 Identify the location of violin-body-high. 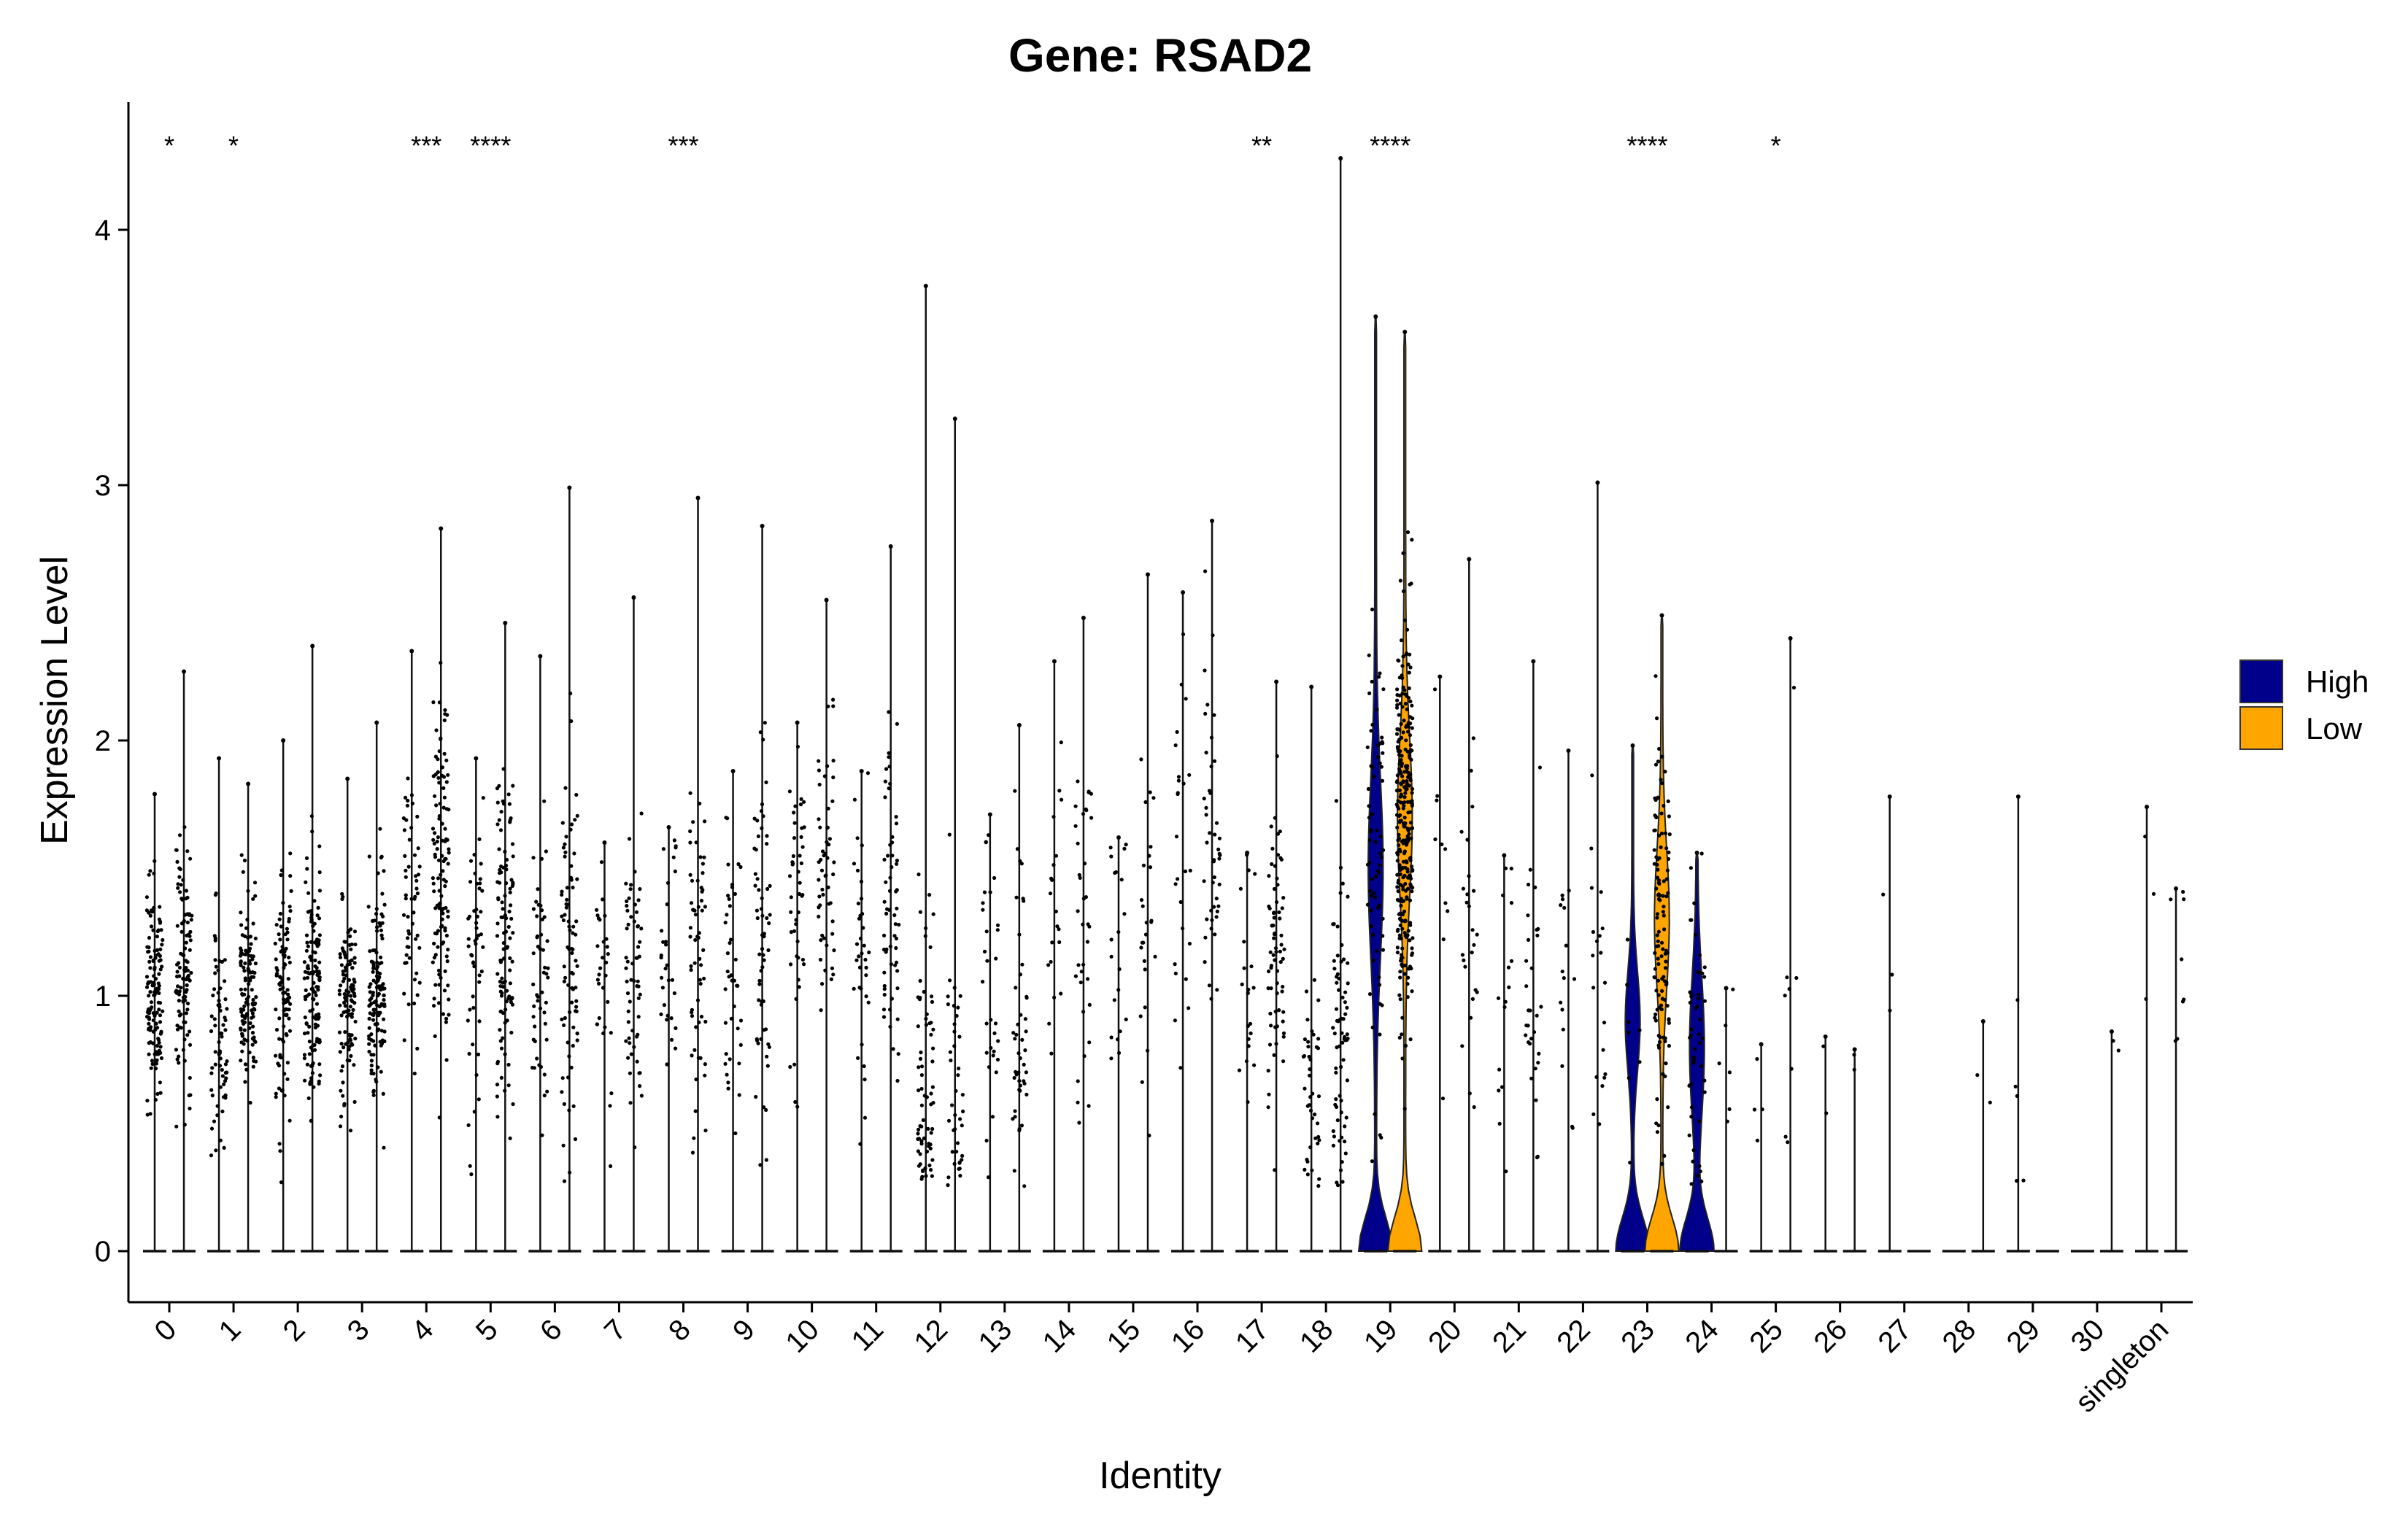
(1633, 999).